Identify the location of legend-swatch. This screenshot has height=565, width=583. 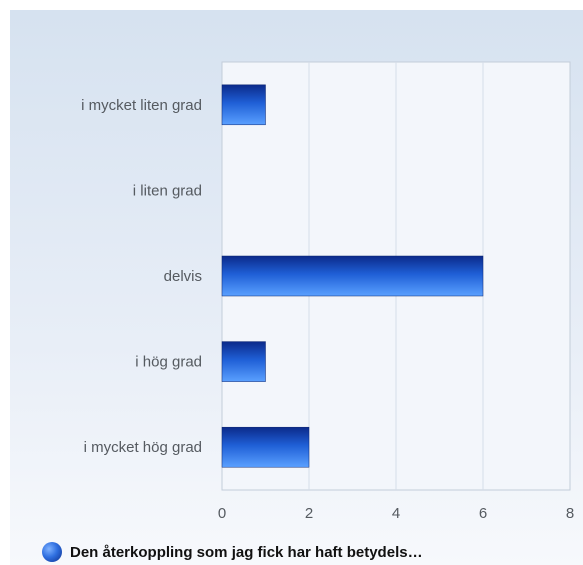
(52, 552).